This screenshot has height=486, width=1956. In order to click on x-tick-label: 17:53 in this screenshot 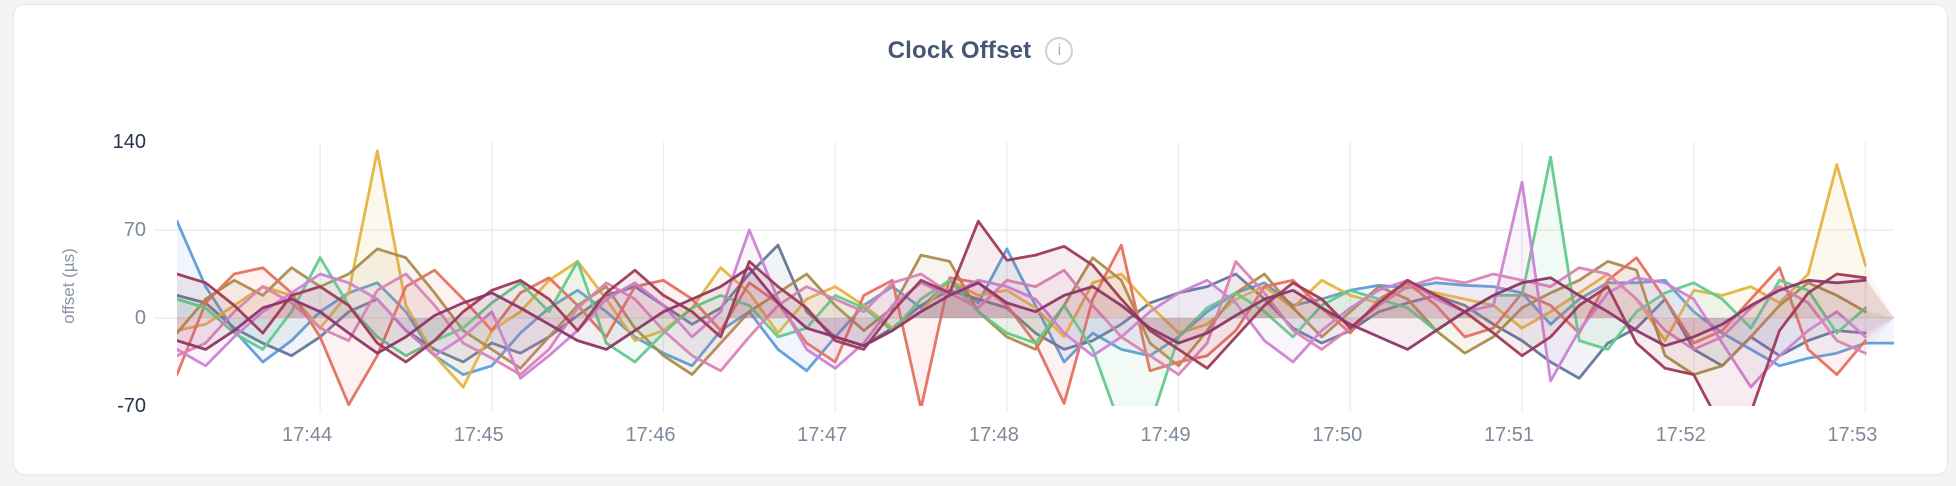, I will do `click(1852, 435)`.